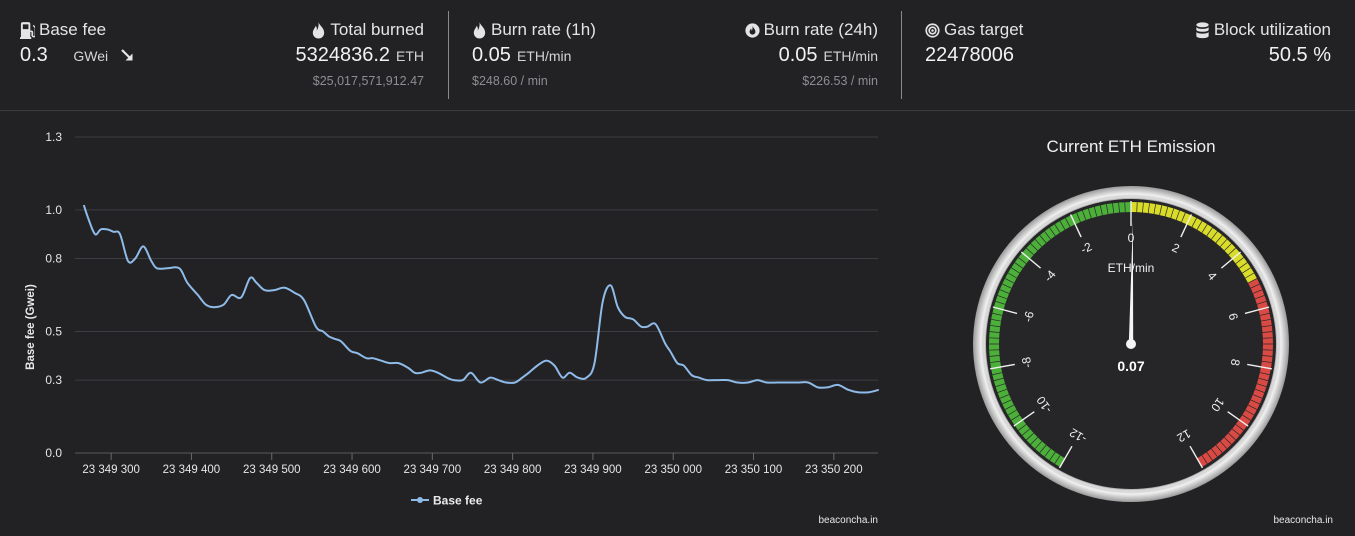 Image resolution: width=1355 pixels, height=536 pixels. I want to click on x-tick-label: 23 349 400, so click(192, 470).